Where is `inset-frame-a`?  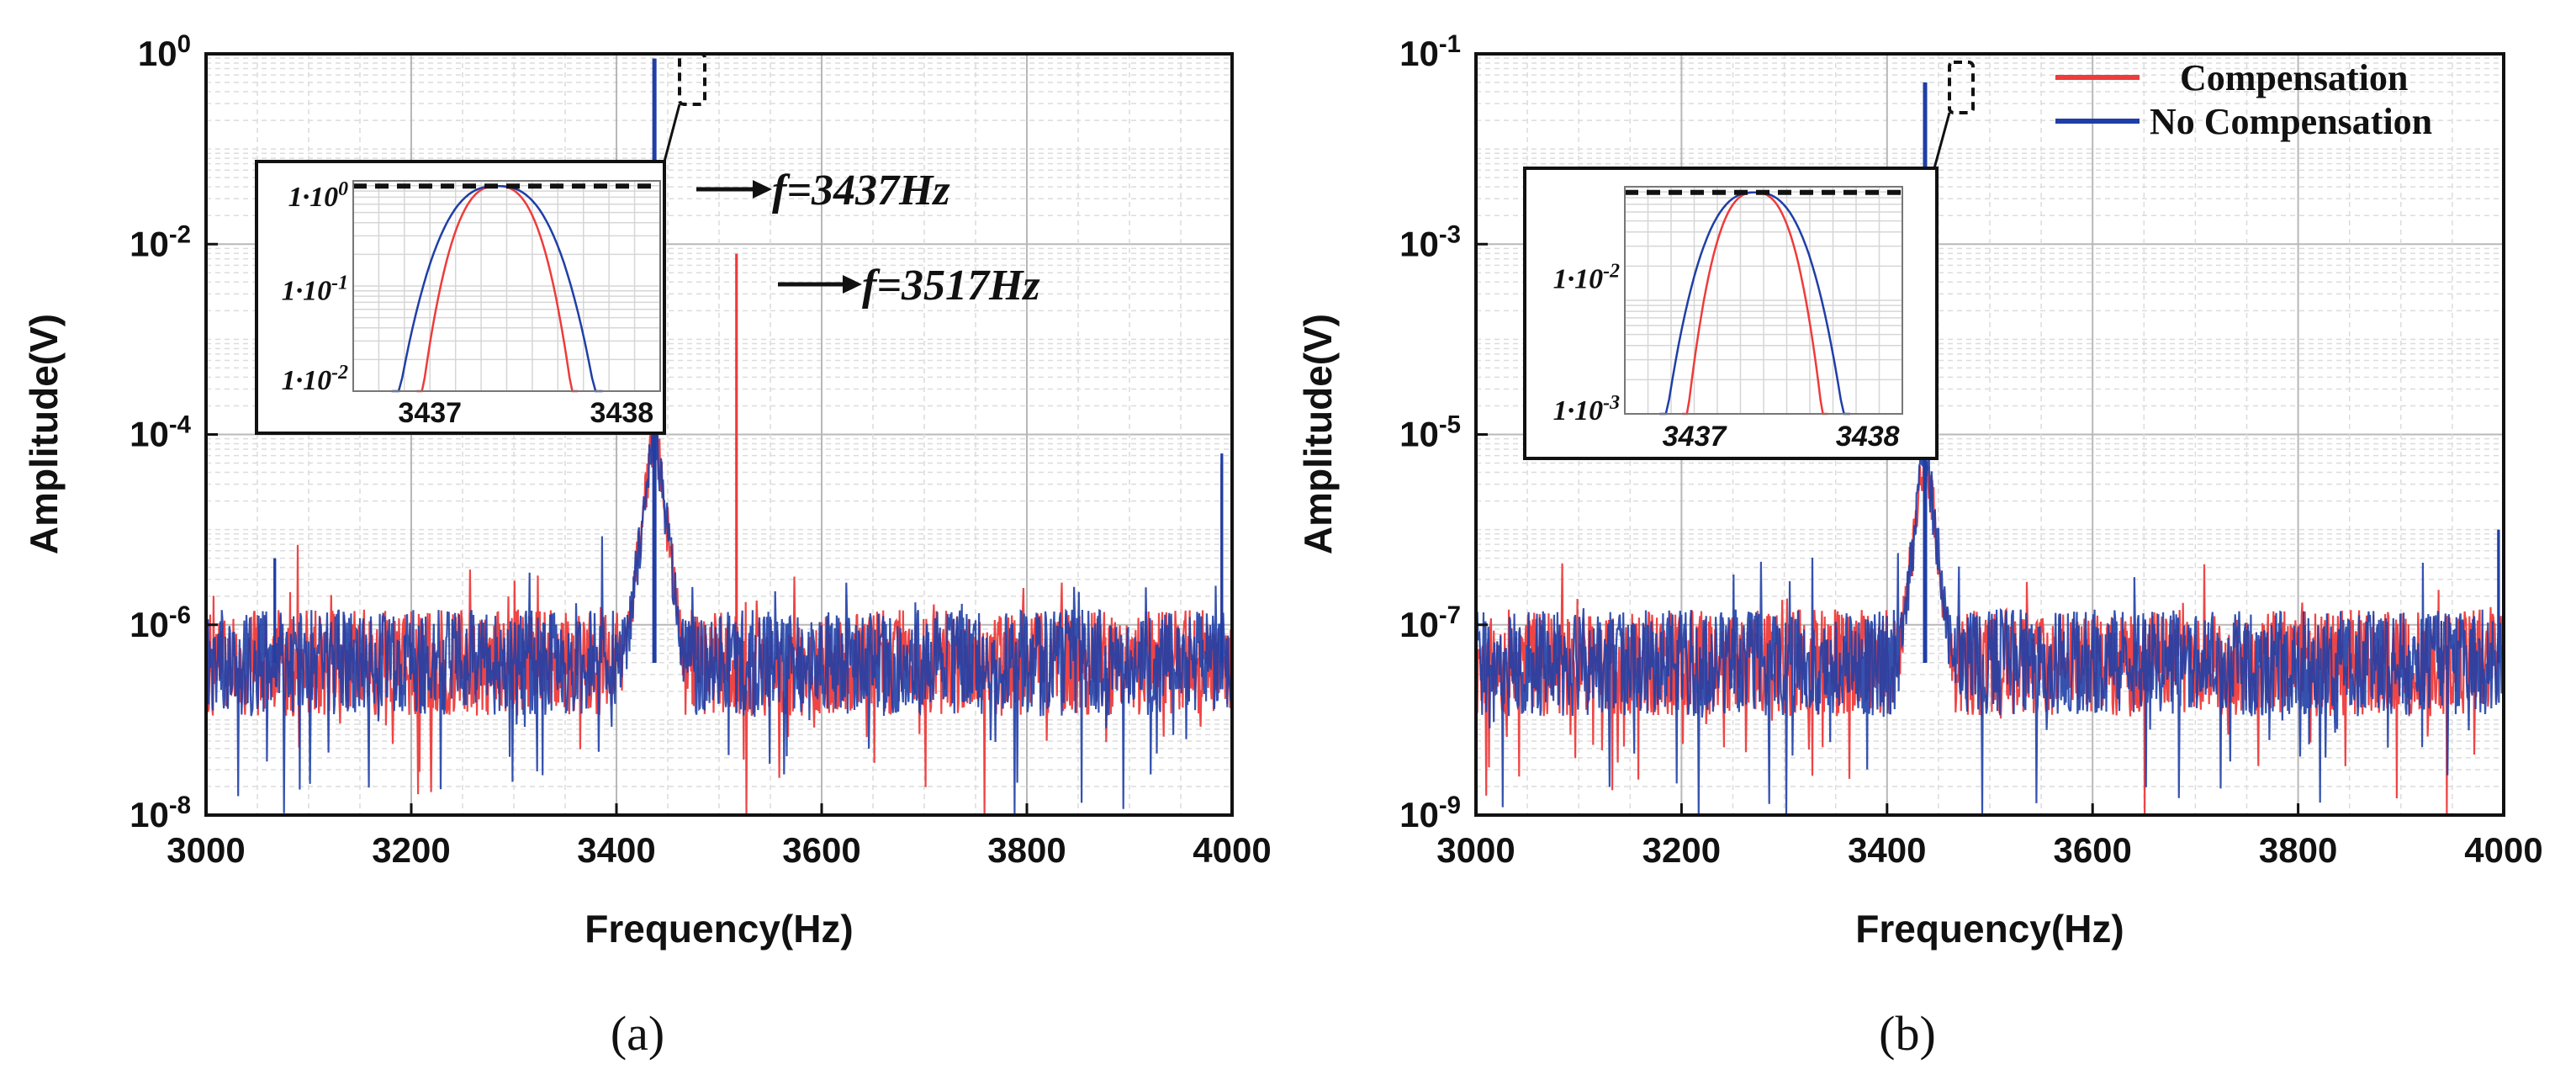
inset-frame-a is located at coordinates (460, 297).